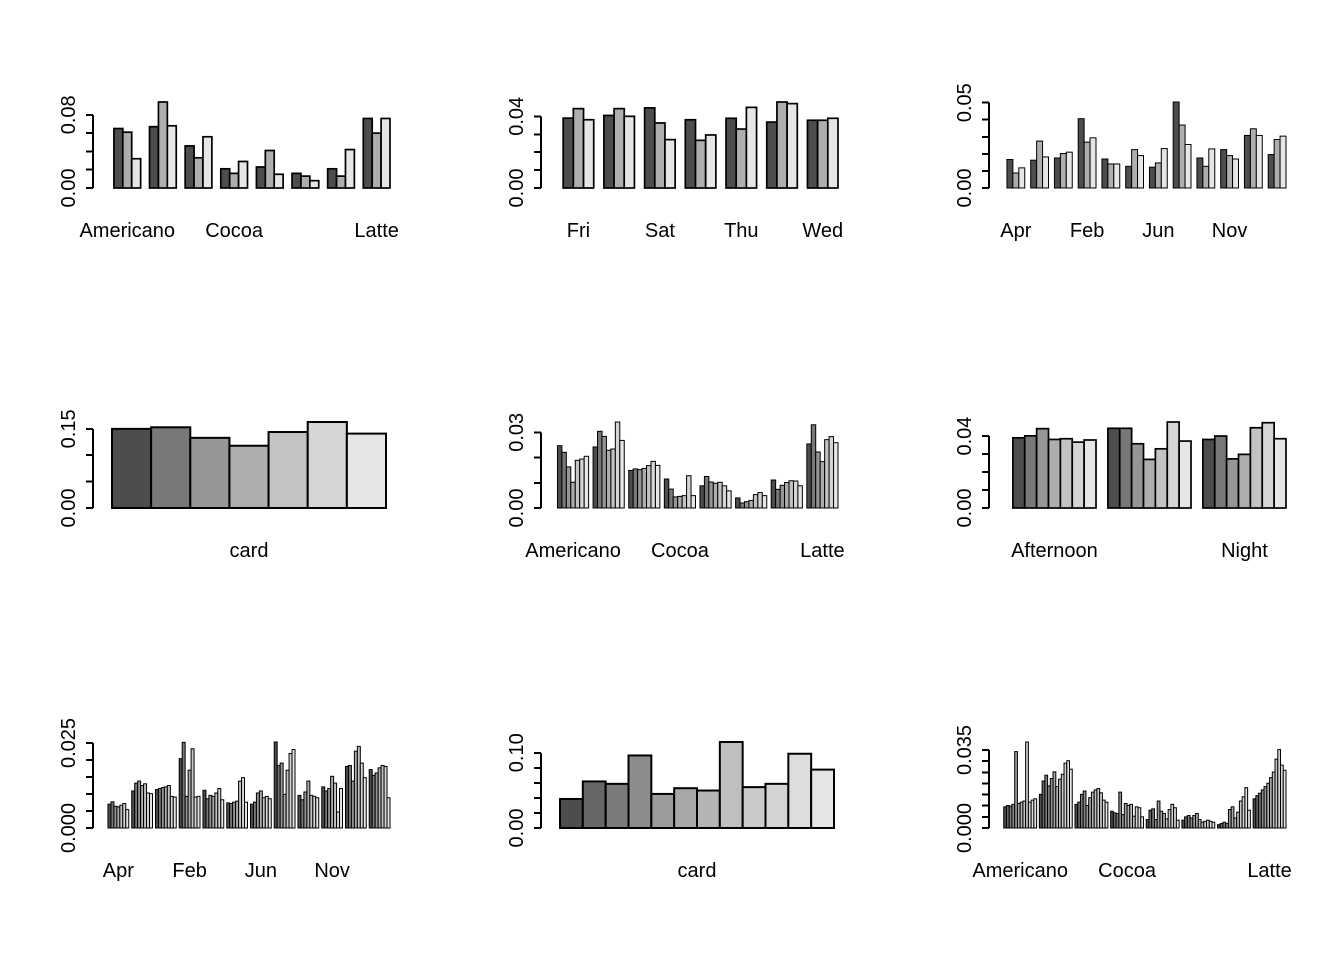  What do you see at coordinates (965, 436) in the screenshot?
I see `y-tick-label: 0.04` at bounding box center [965, 436].